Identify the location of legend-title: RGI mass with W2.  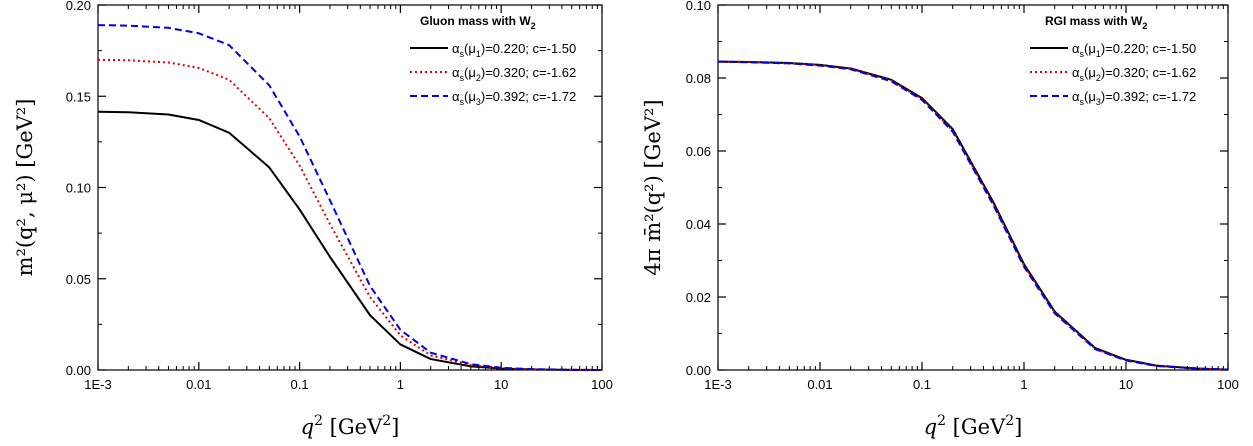
(1096, 22).